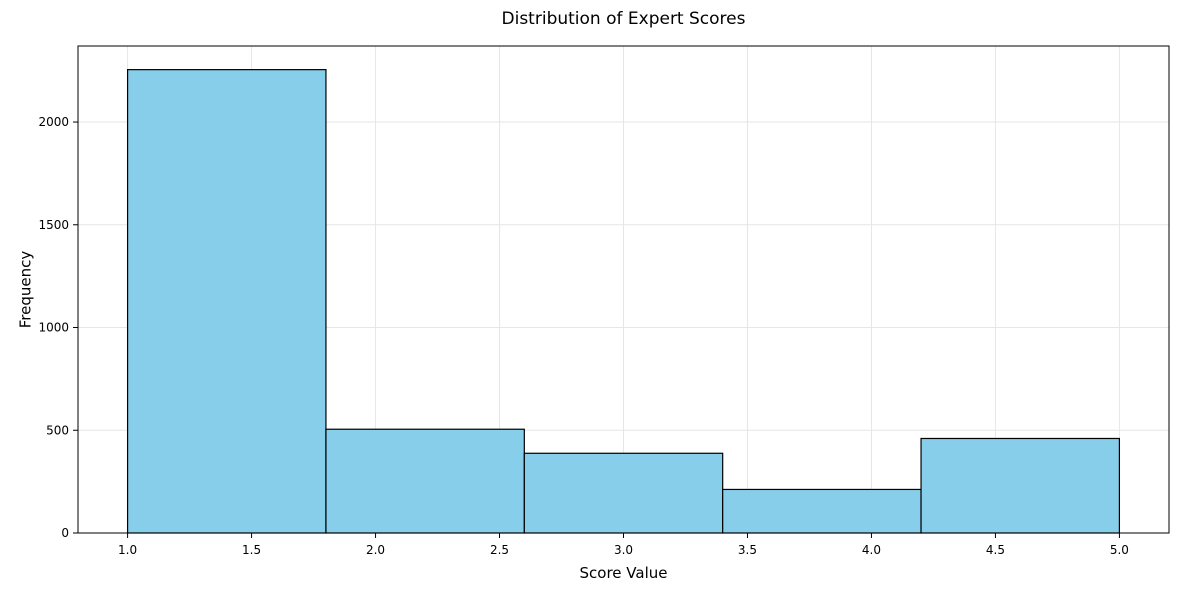 The width and height of the screenshot is (1189, 590). What do you see at coordinates (747, 550) in the screenshot?
I see `x-tick-label: 3.5` at bounding box center [747, 550].